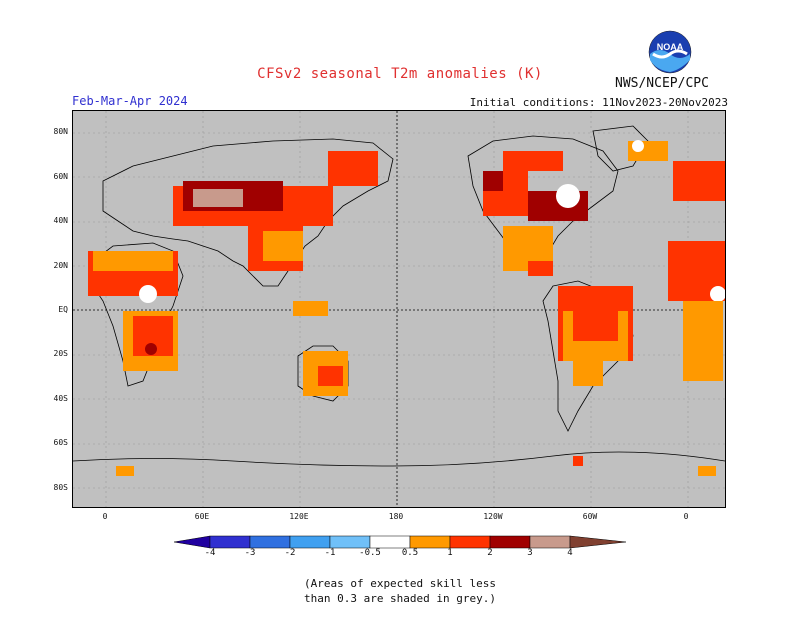  What do you see at coordinates (670, 47) in the screenshot?
I see `logo-text: NOAA` at bounding box center [670, 47].